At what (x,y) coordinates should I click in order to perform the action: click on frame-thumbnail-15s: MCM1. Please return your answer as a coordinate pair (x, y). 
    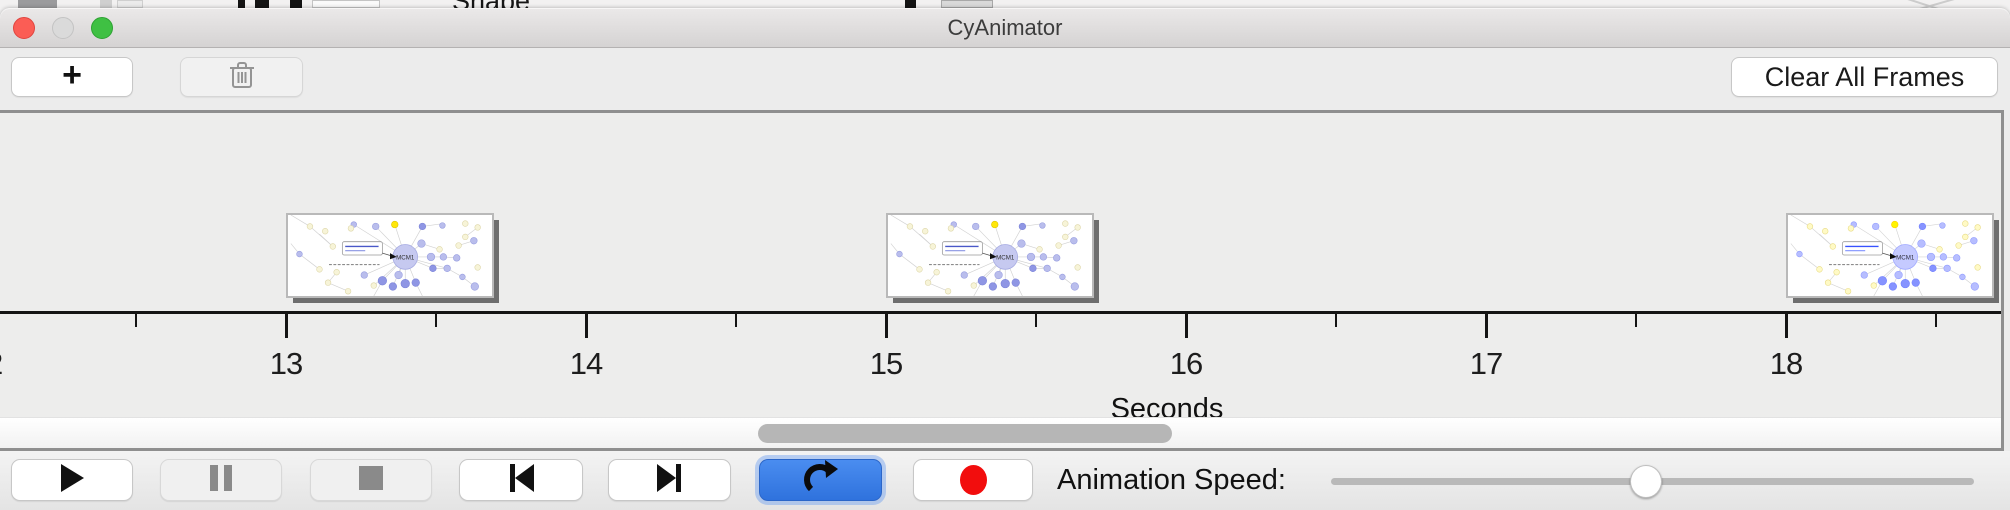
    Looking at the image, I should click on (990, 255).